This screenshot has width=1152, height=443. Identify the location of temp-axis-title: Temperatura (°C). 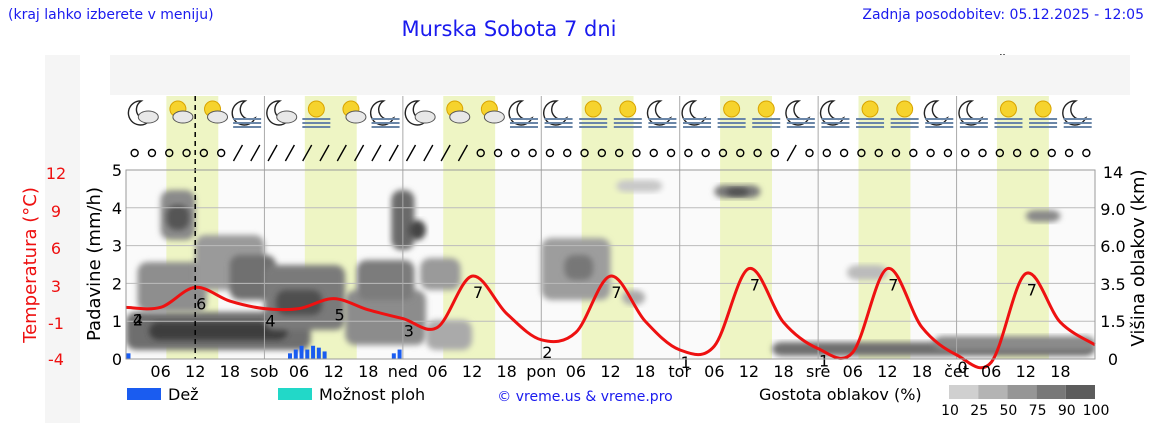
(30, 265).